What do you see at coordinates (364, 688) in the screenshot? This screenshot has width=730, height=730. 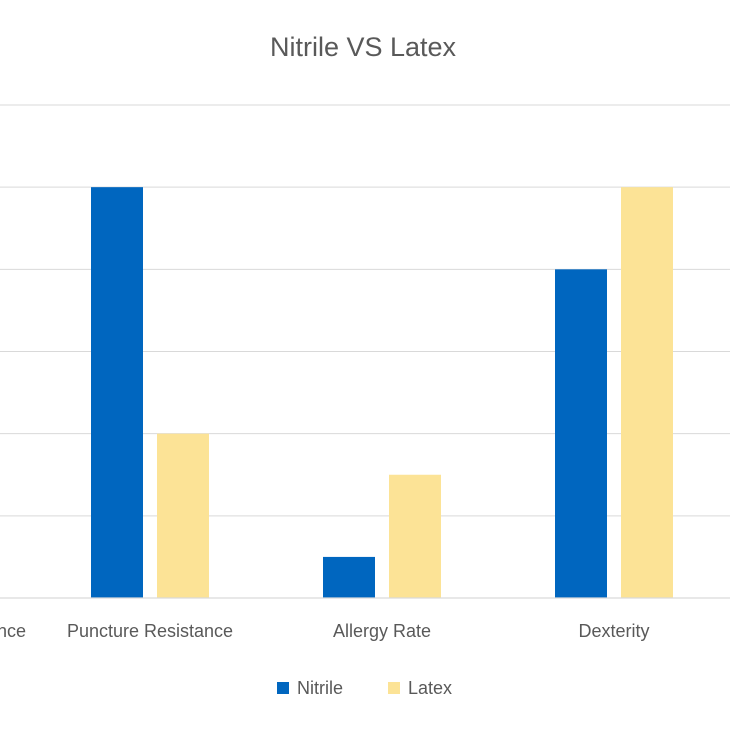 I see `legend: Nitrile Latex` at bounding box center [364, 688].